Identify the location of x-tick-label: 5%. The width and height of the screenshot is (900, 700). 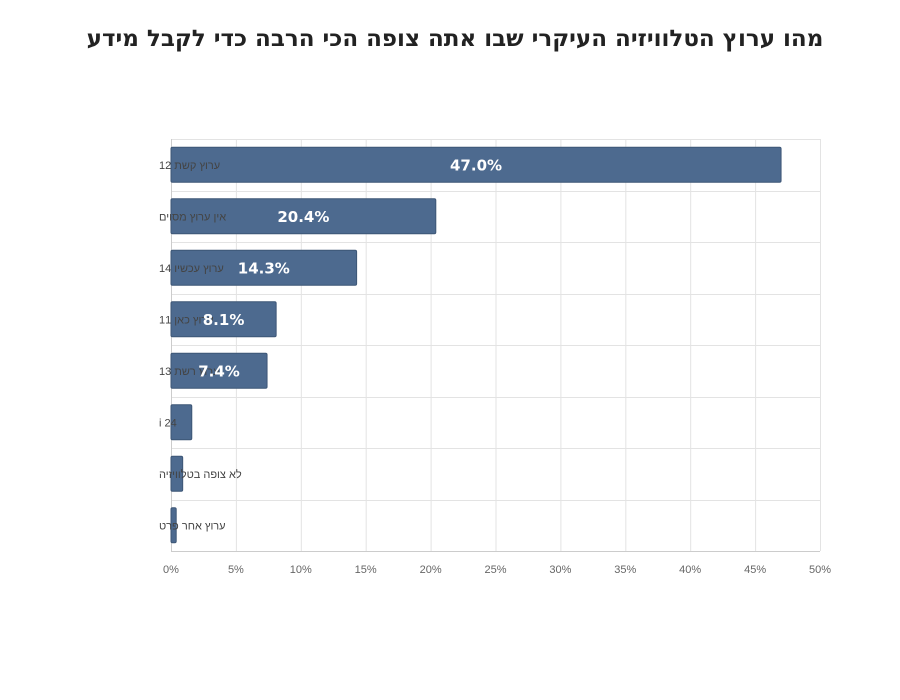
(236, 570).